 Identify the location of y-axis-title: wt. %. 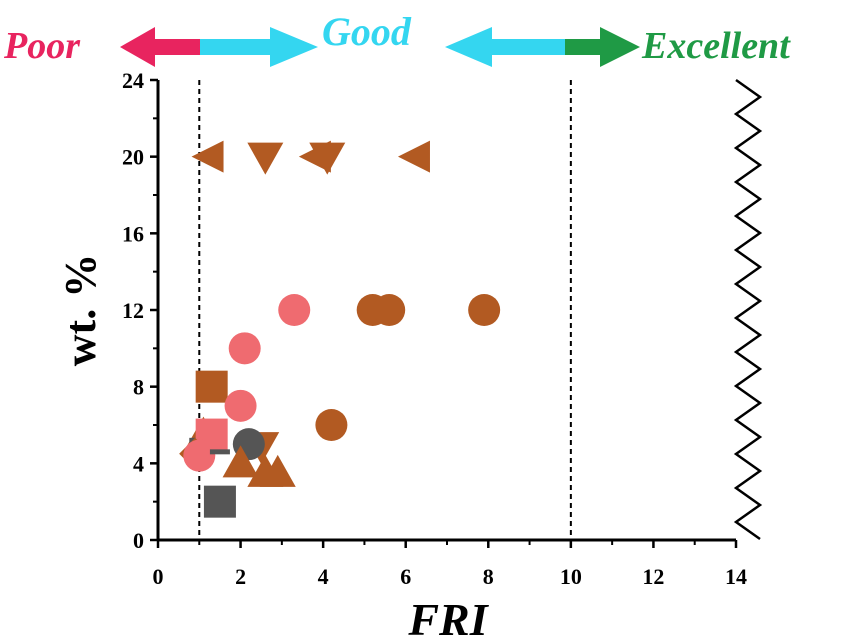
(80, 310).